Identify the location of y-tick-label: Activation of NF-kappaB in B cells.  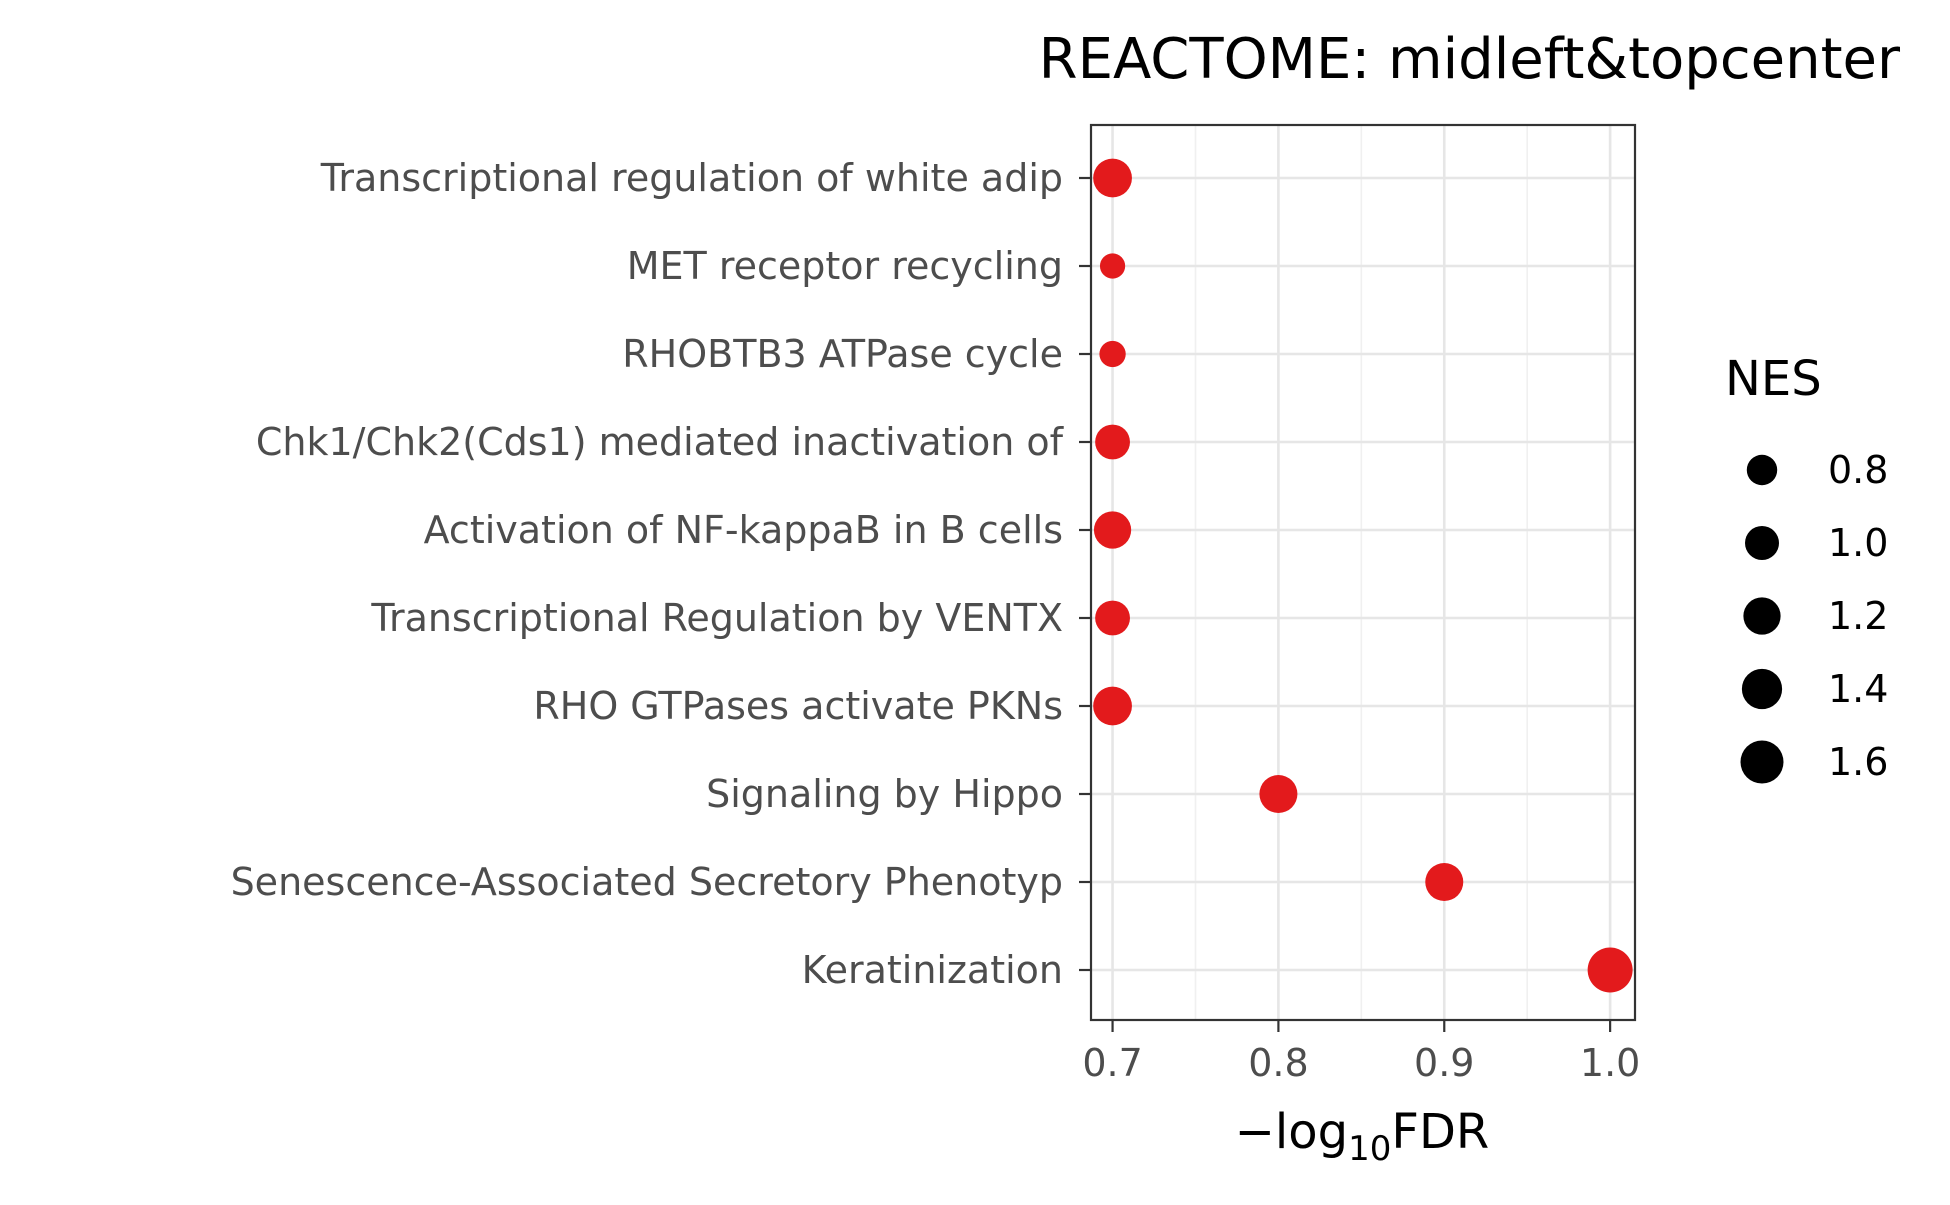
(743, 530).